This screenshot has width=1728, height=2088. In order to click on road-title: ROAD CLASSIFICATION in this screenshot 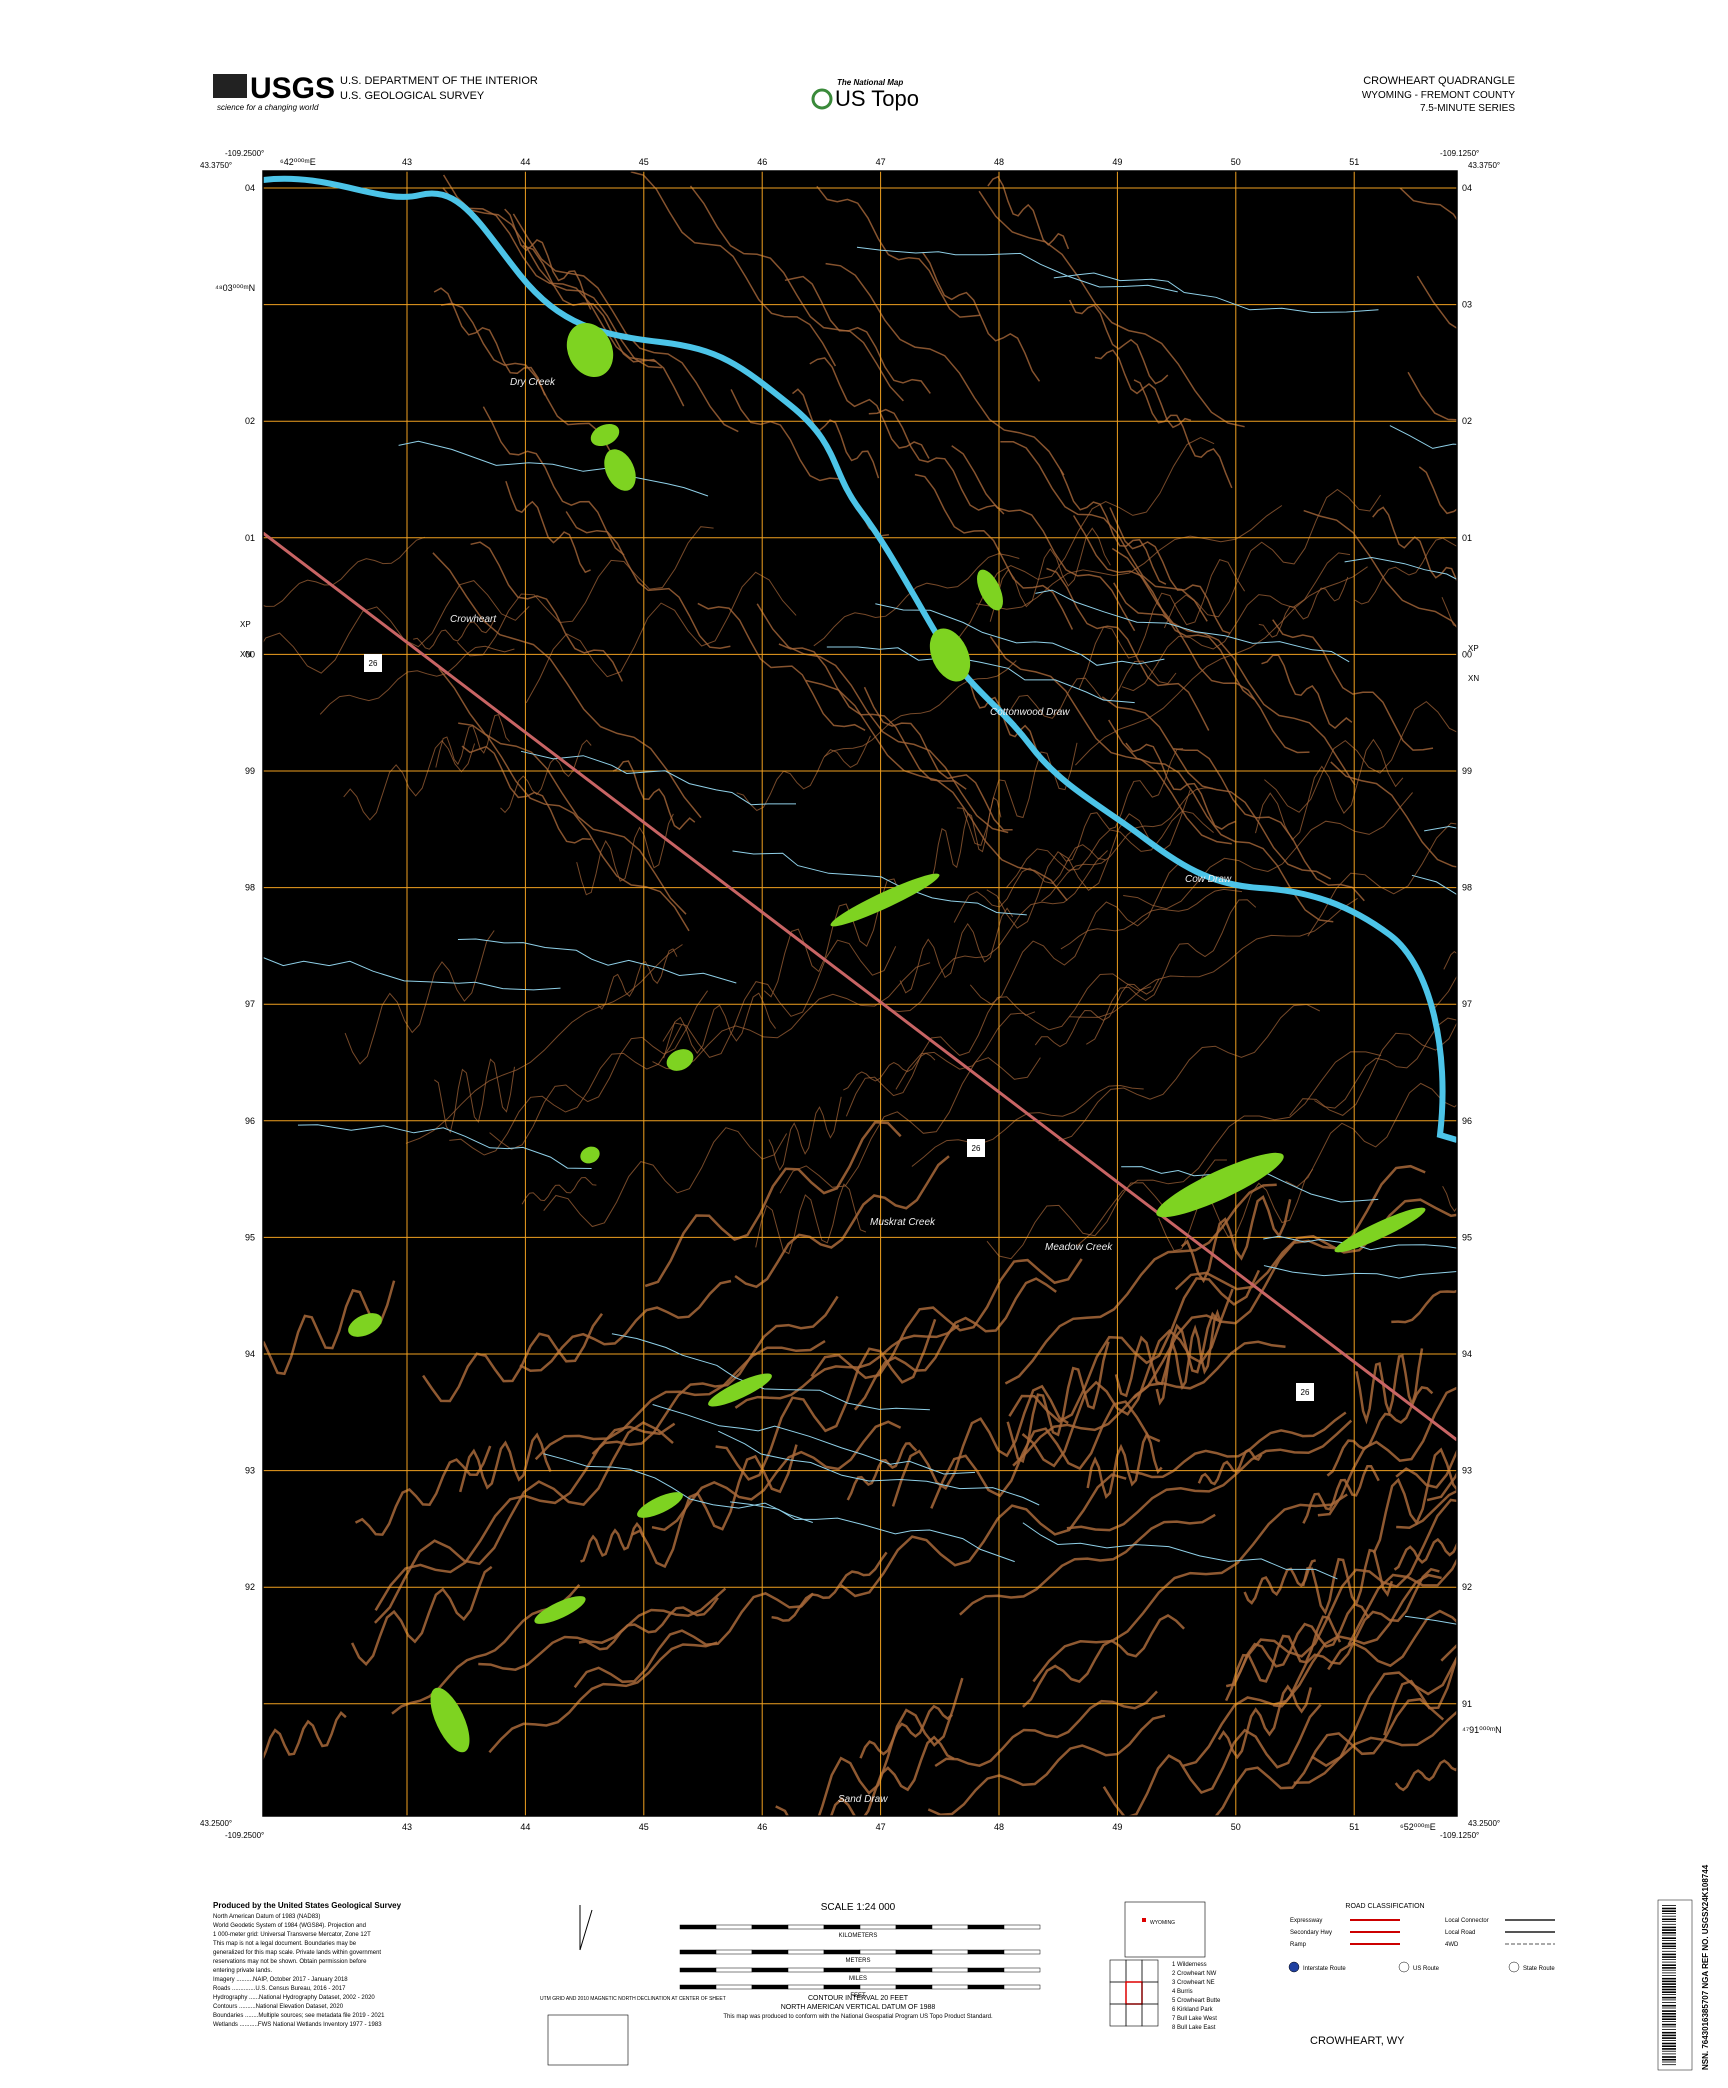, I will do `click(1384, 1906)`.